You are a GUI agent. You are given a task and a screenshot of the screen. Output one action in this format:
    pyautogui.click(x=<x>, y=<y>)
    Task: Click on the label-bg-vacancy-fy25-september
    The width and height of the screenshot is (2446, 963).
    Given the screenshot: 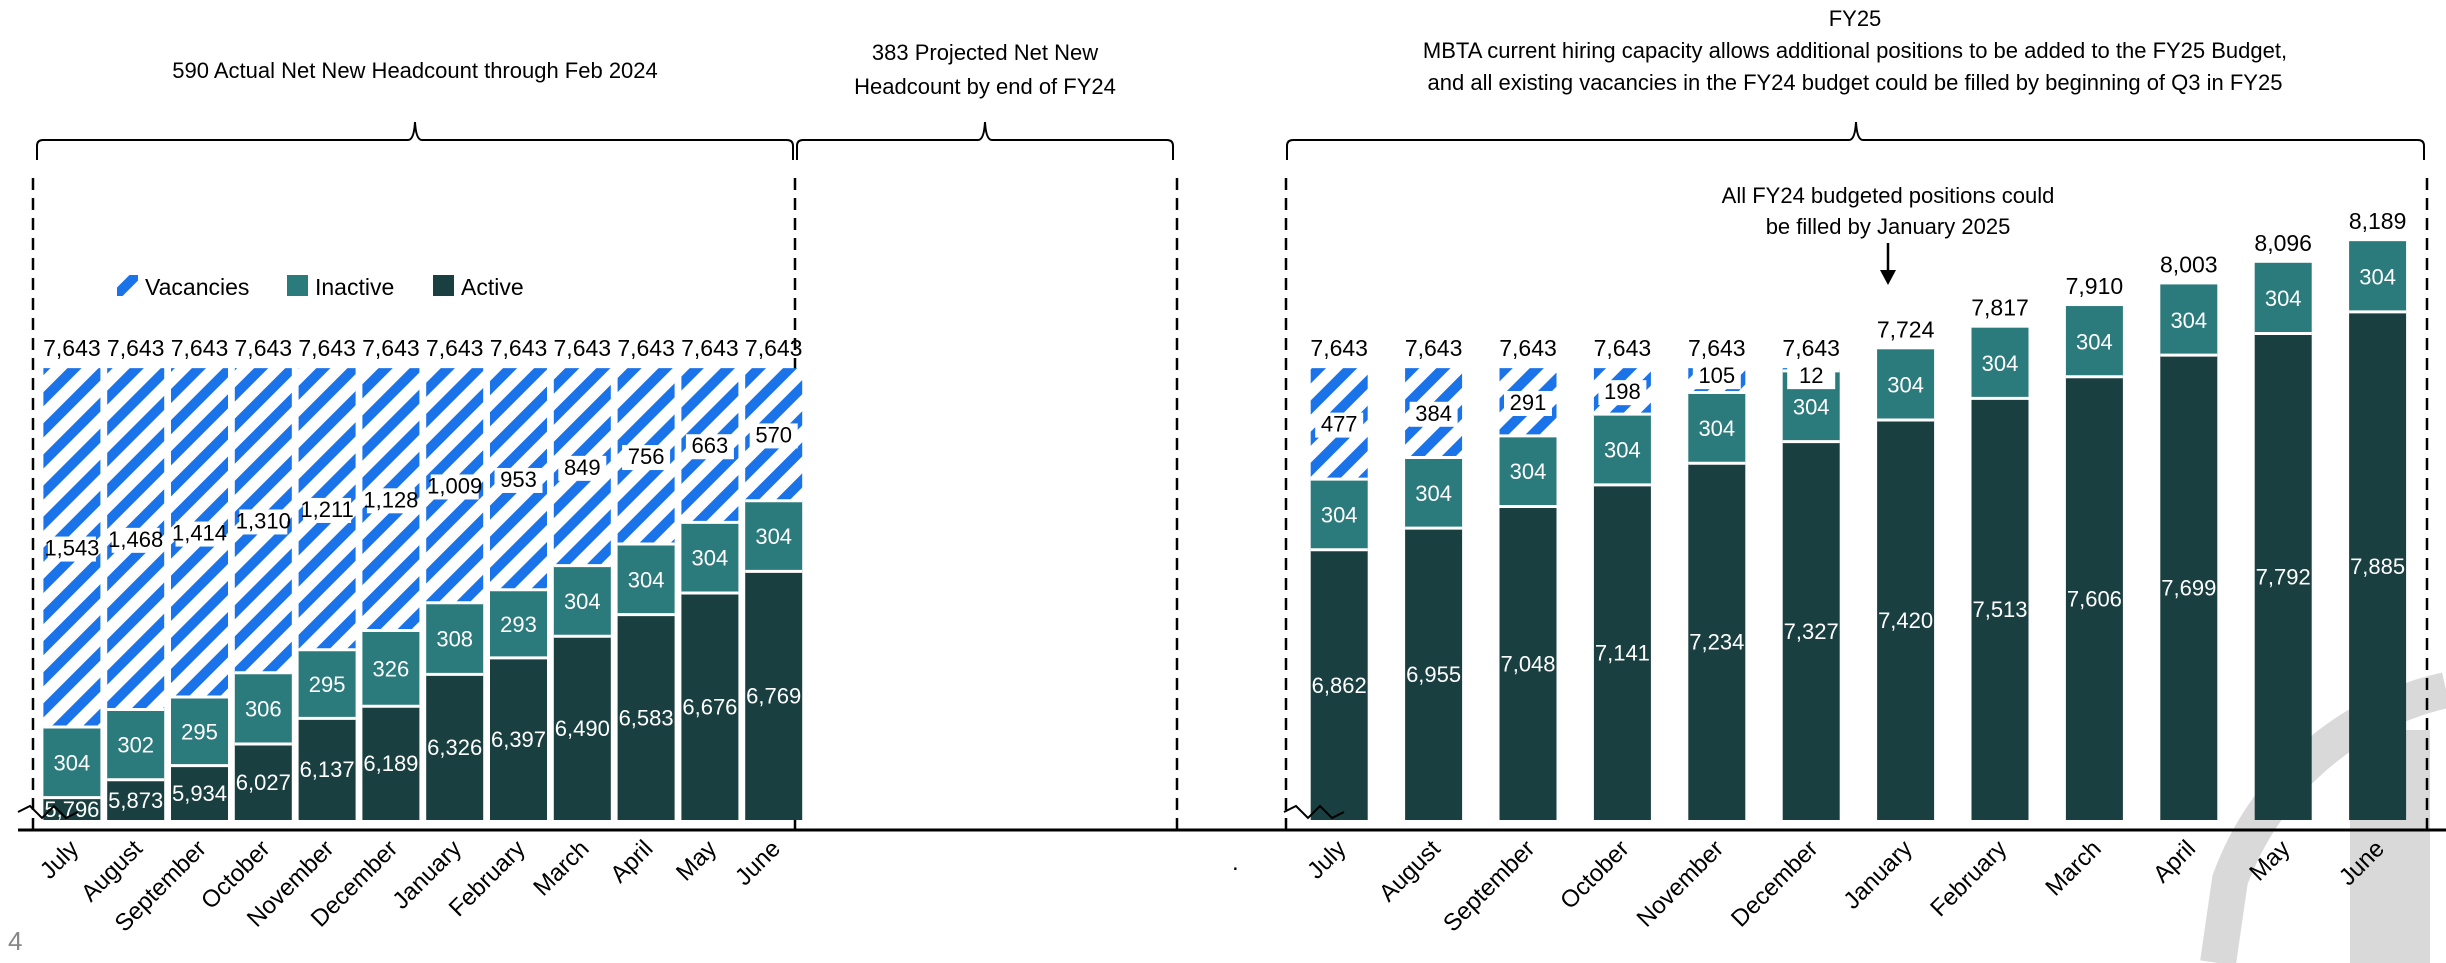 What is the action you would take?
    pyautogui.click(x=1528, y=403)
    